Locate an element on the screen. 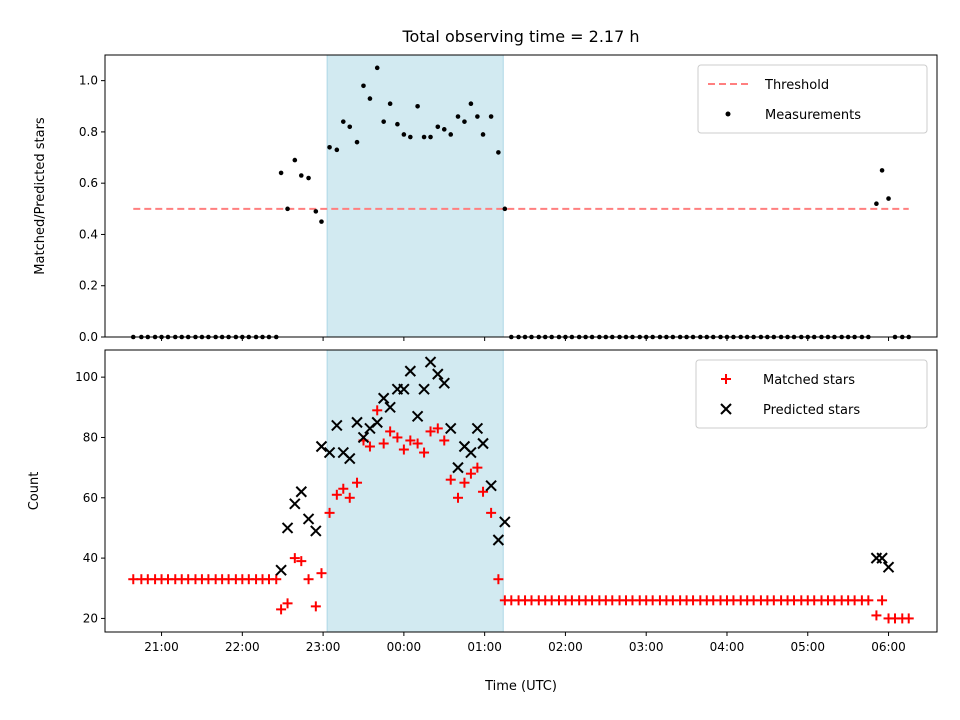 This screenshot has height=720, width=960. x-tick-label: 02:00 is located at coordinates (565, 647).